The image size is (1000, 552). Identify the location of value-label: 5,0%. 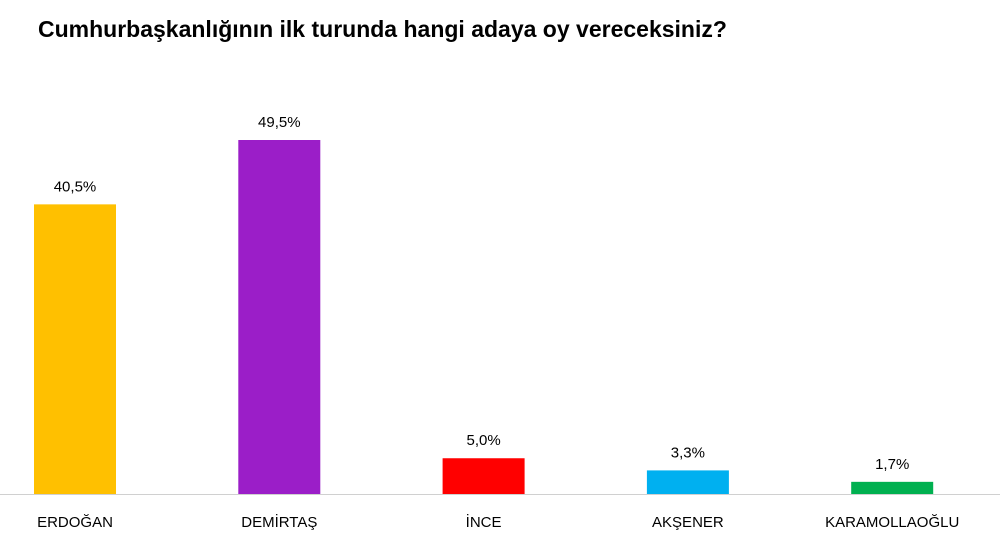
(483, 440).